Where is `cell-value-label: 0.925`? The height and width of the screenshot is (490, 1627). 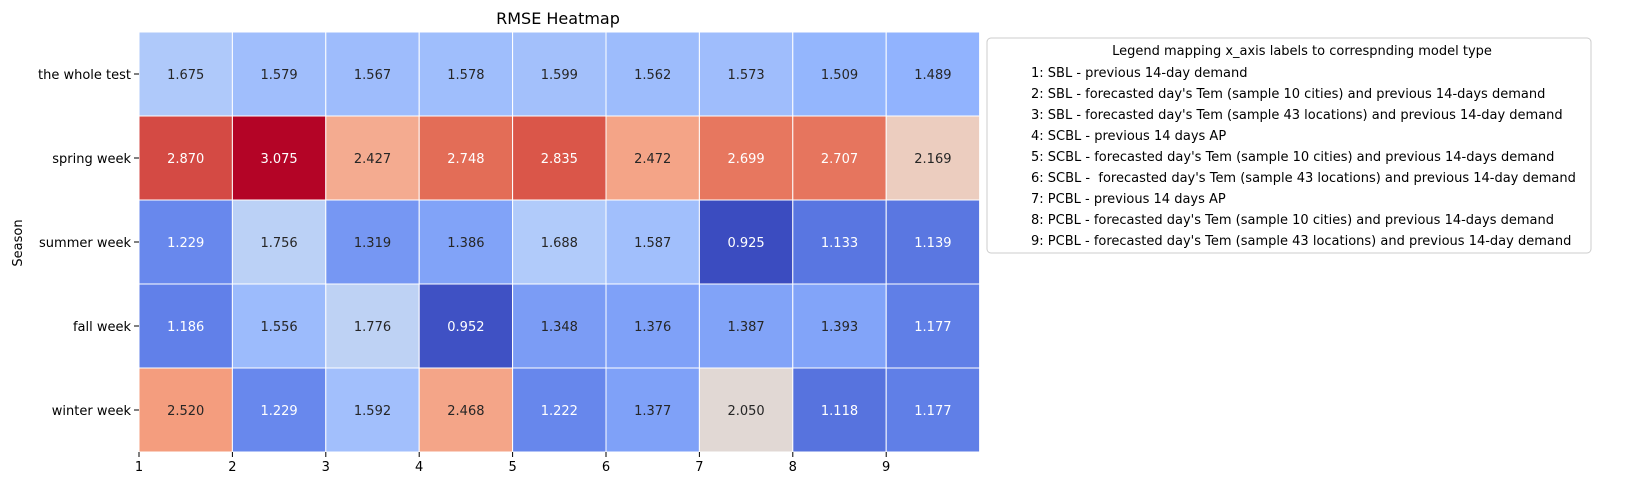 cell-value-label: 0.925 is located at coordinates (745, 243).